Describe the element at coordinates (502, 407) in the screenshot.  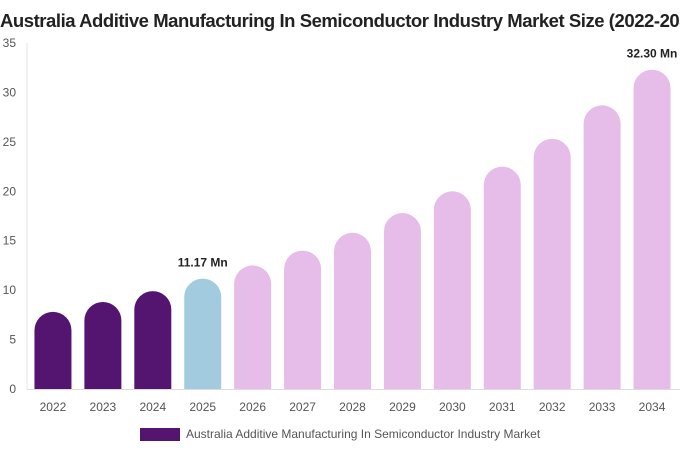
I see `x-tick-label: 2031` at that location.